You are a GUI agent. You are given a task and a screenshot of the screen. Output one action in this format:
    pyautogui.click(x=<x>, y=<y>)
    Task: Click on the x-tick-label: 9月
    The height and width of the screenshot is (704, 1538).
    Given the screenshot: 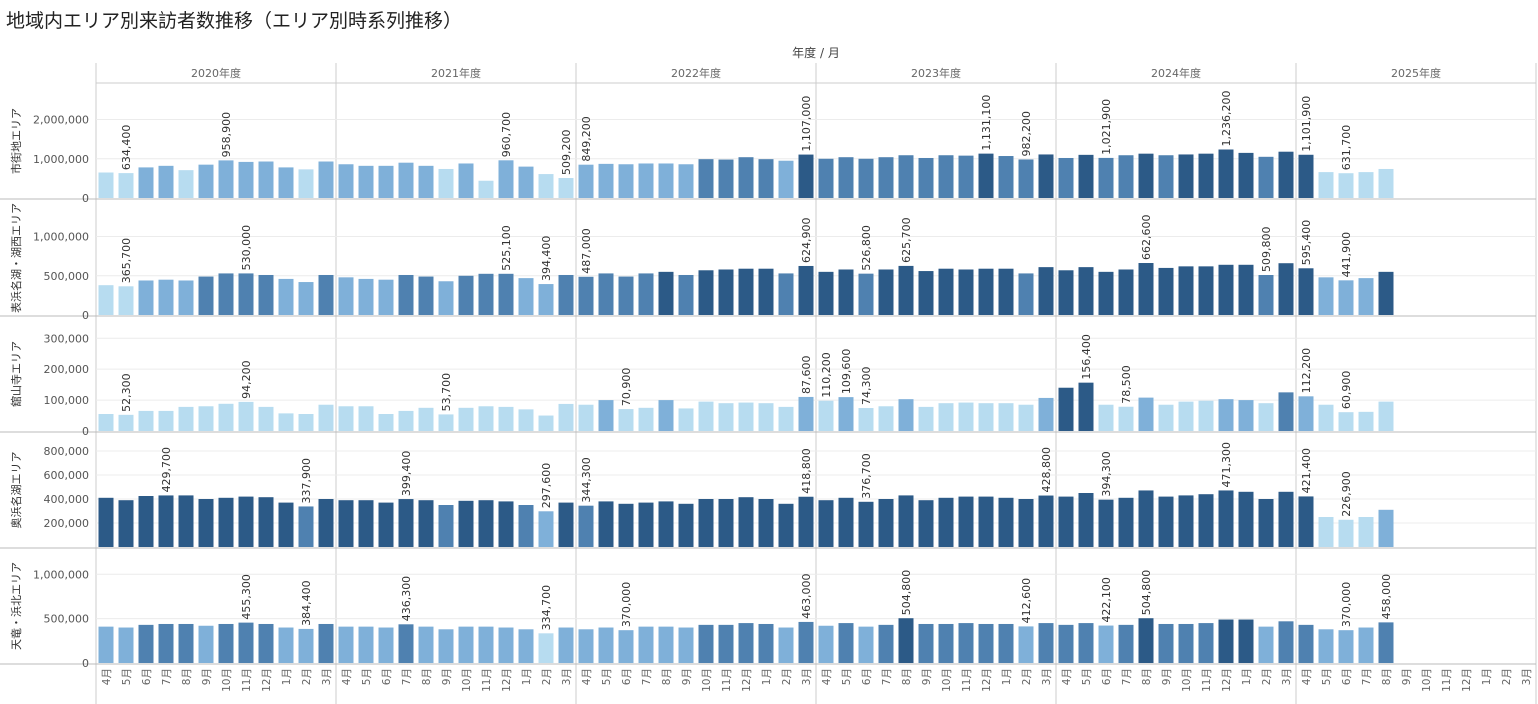 What is the action you would take?
    pyautogui.click(x=927, y=676)
    